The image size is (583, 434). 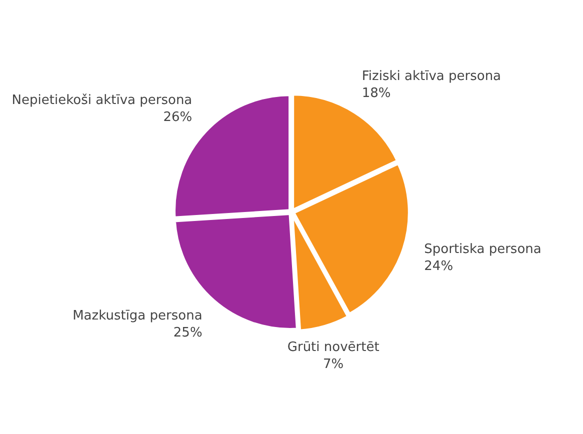 I want to click on data-label: 26%, so click(x=177, y=118).